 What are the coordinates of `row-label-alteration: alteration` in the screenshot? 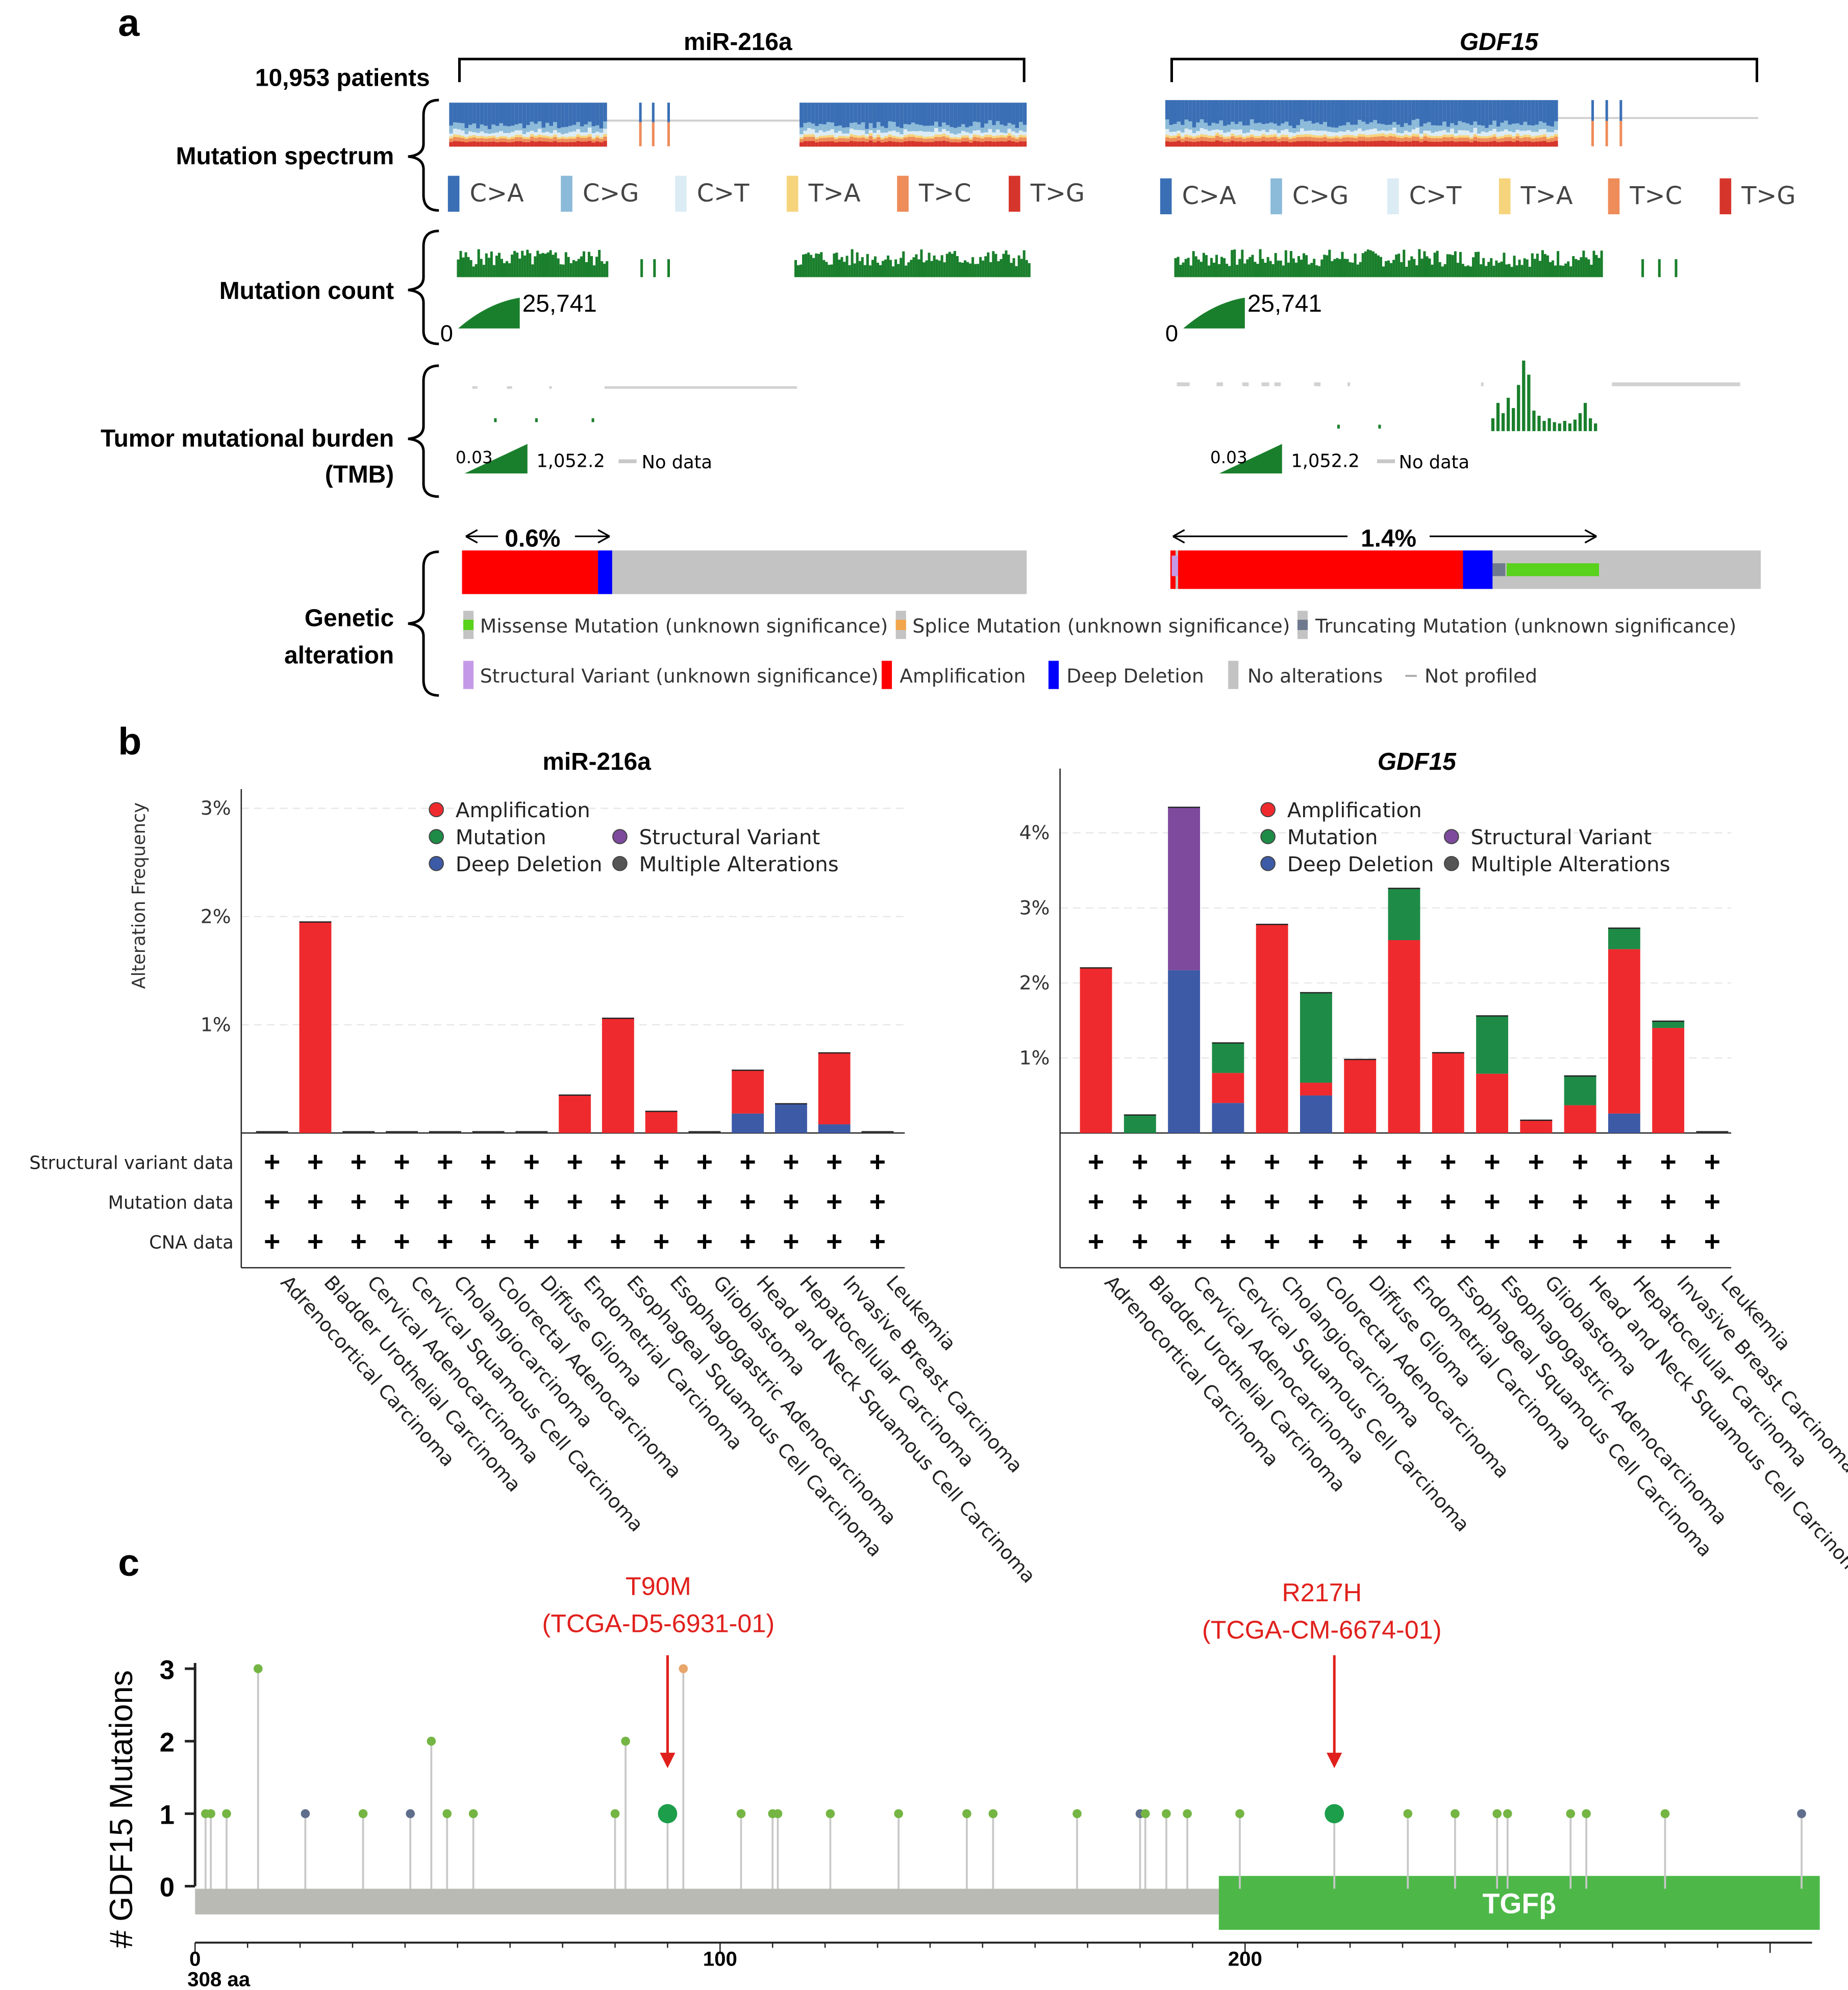 It's located at (339, 656).